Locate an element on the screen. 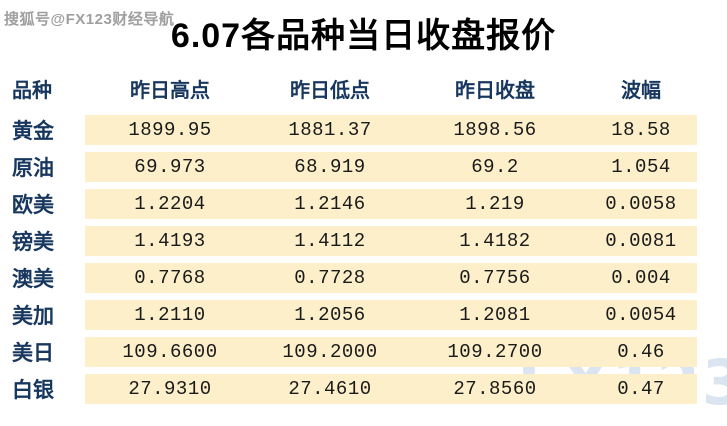 Image resolution: width=727 pixels, height=426 pixels. column-header-high: 昨日高点 is located at coordinates (170, 90).